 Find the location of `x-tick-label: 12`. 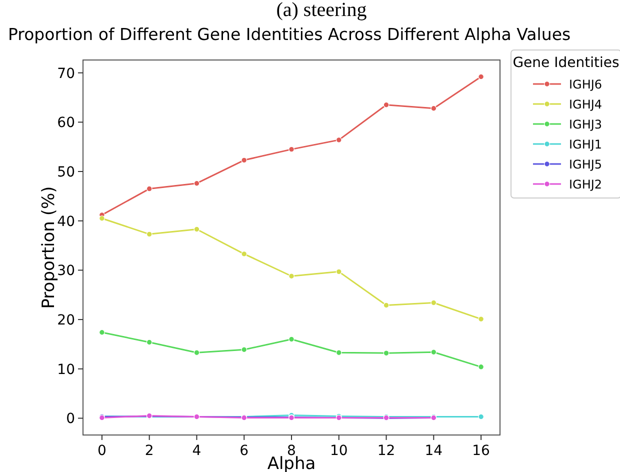

x-tick-label: 12 is located at coordinates (386, 451).